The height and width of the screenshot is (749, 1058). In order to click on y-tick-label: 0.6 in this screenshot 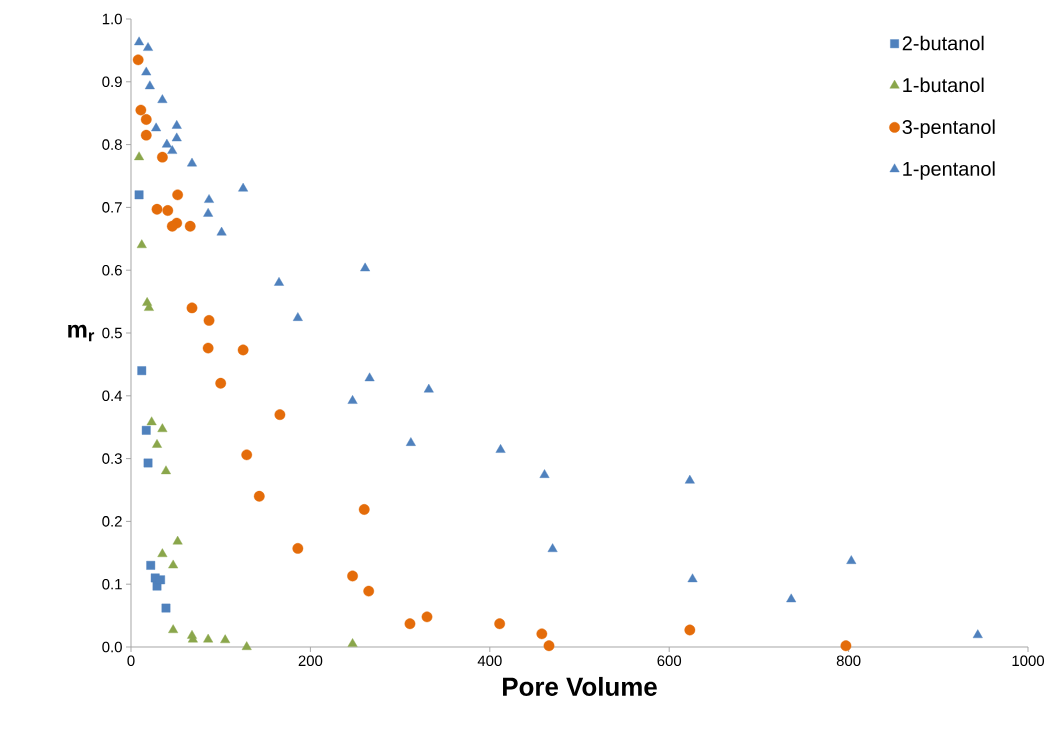, I will do `click(112, 270)`.